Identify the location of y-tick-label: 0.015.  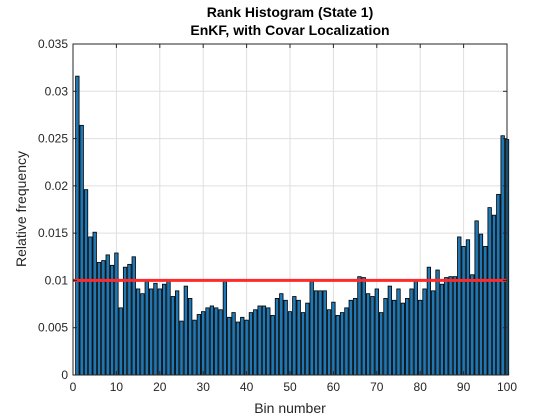
(53, 233).